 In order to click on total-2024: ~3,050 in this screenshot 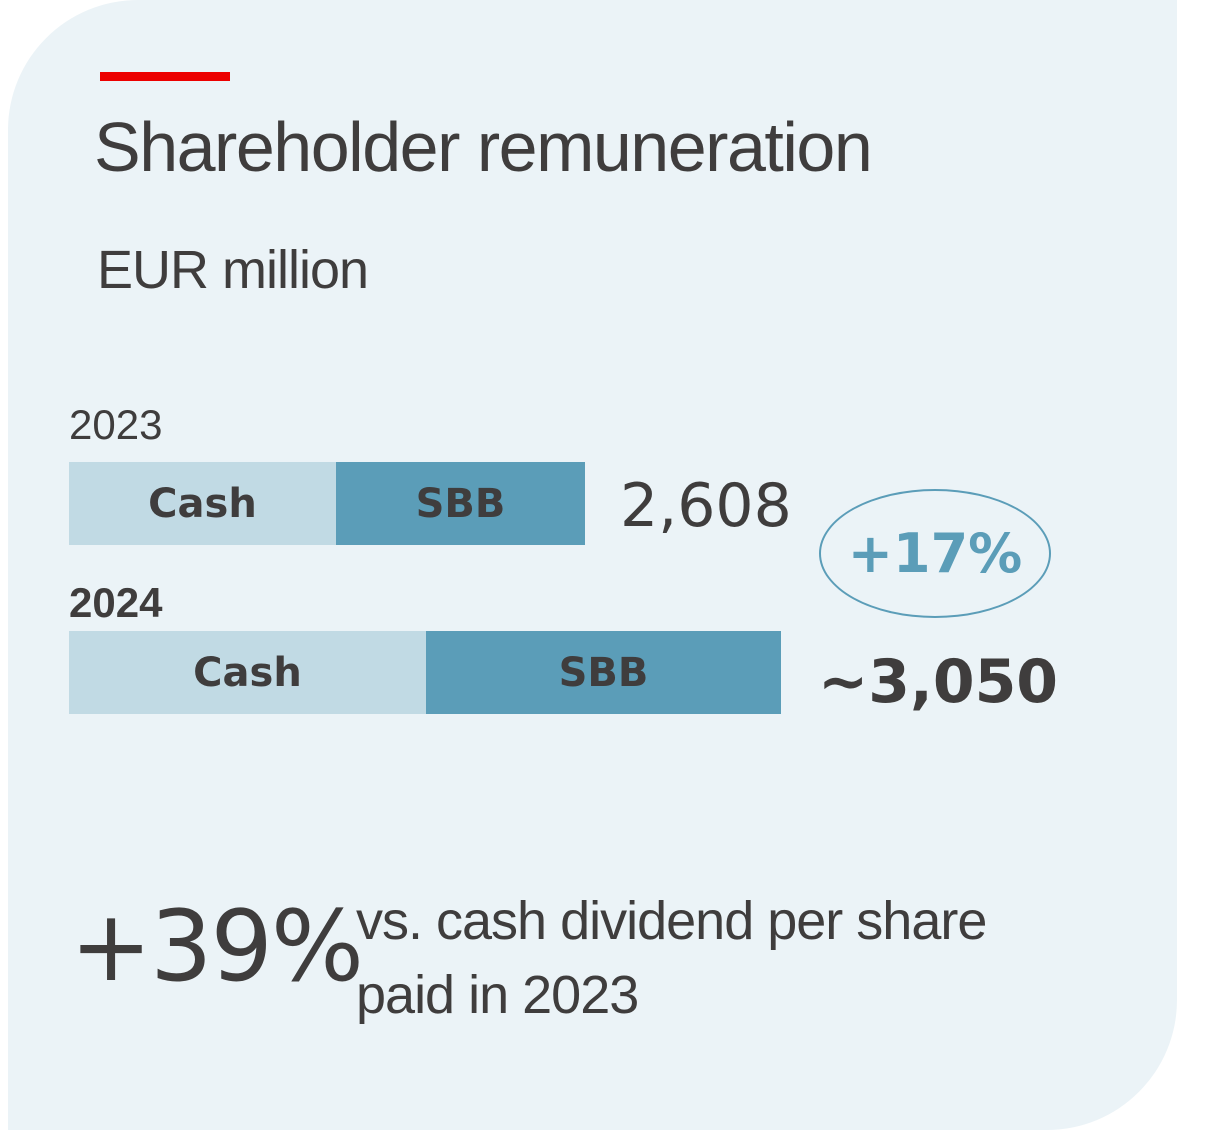, I will do `click(938, 682)`.